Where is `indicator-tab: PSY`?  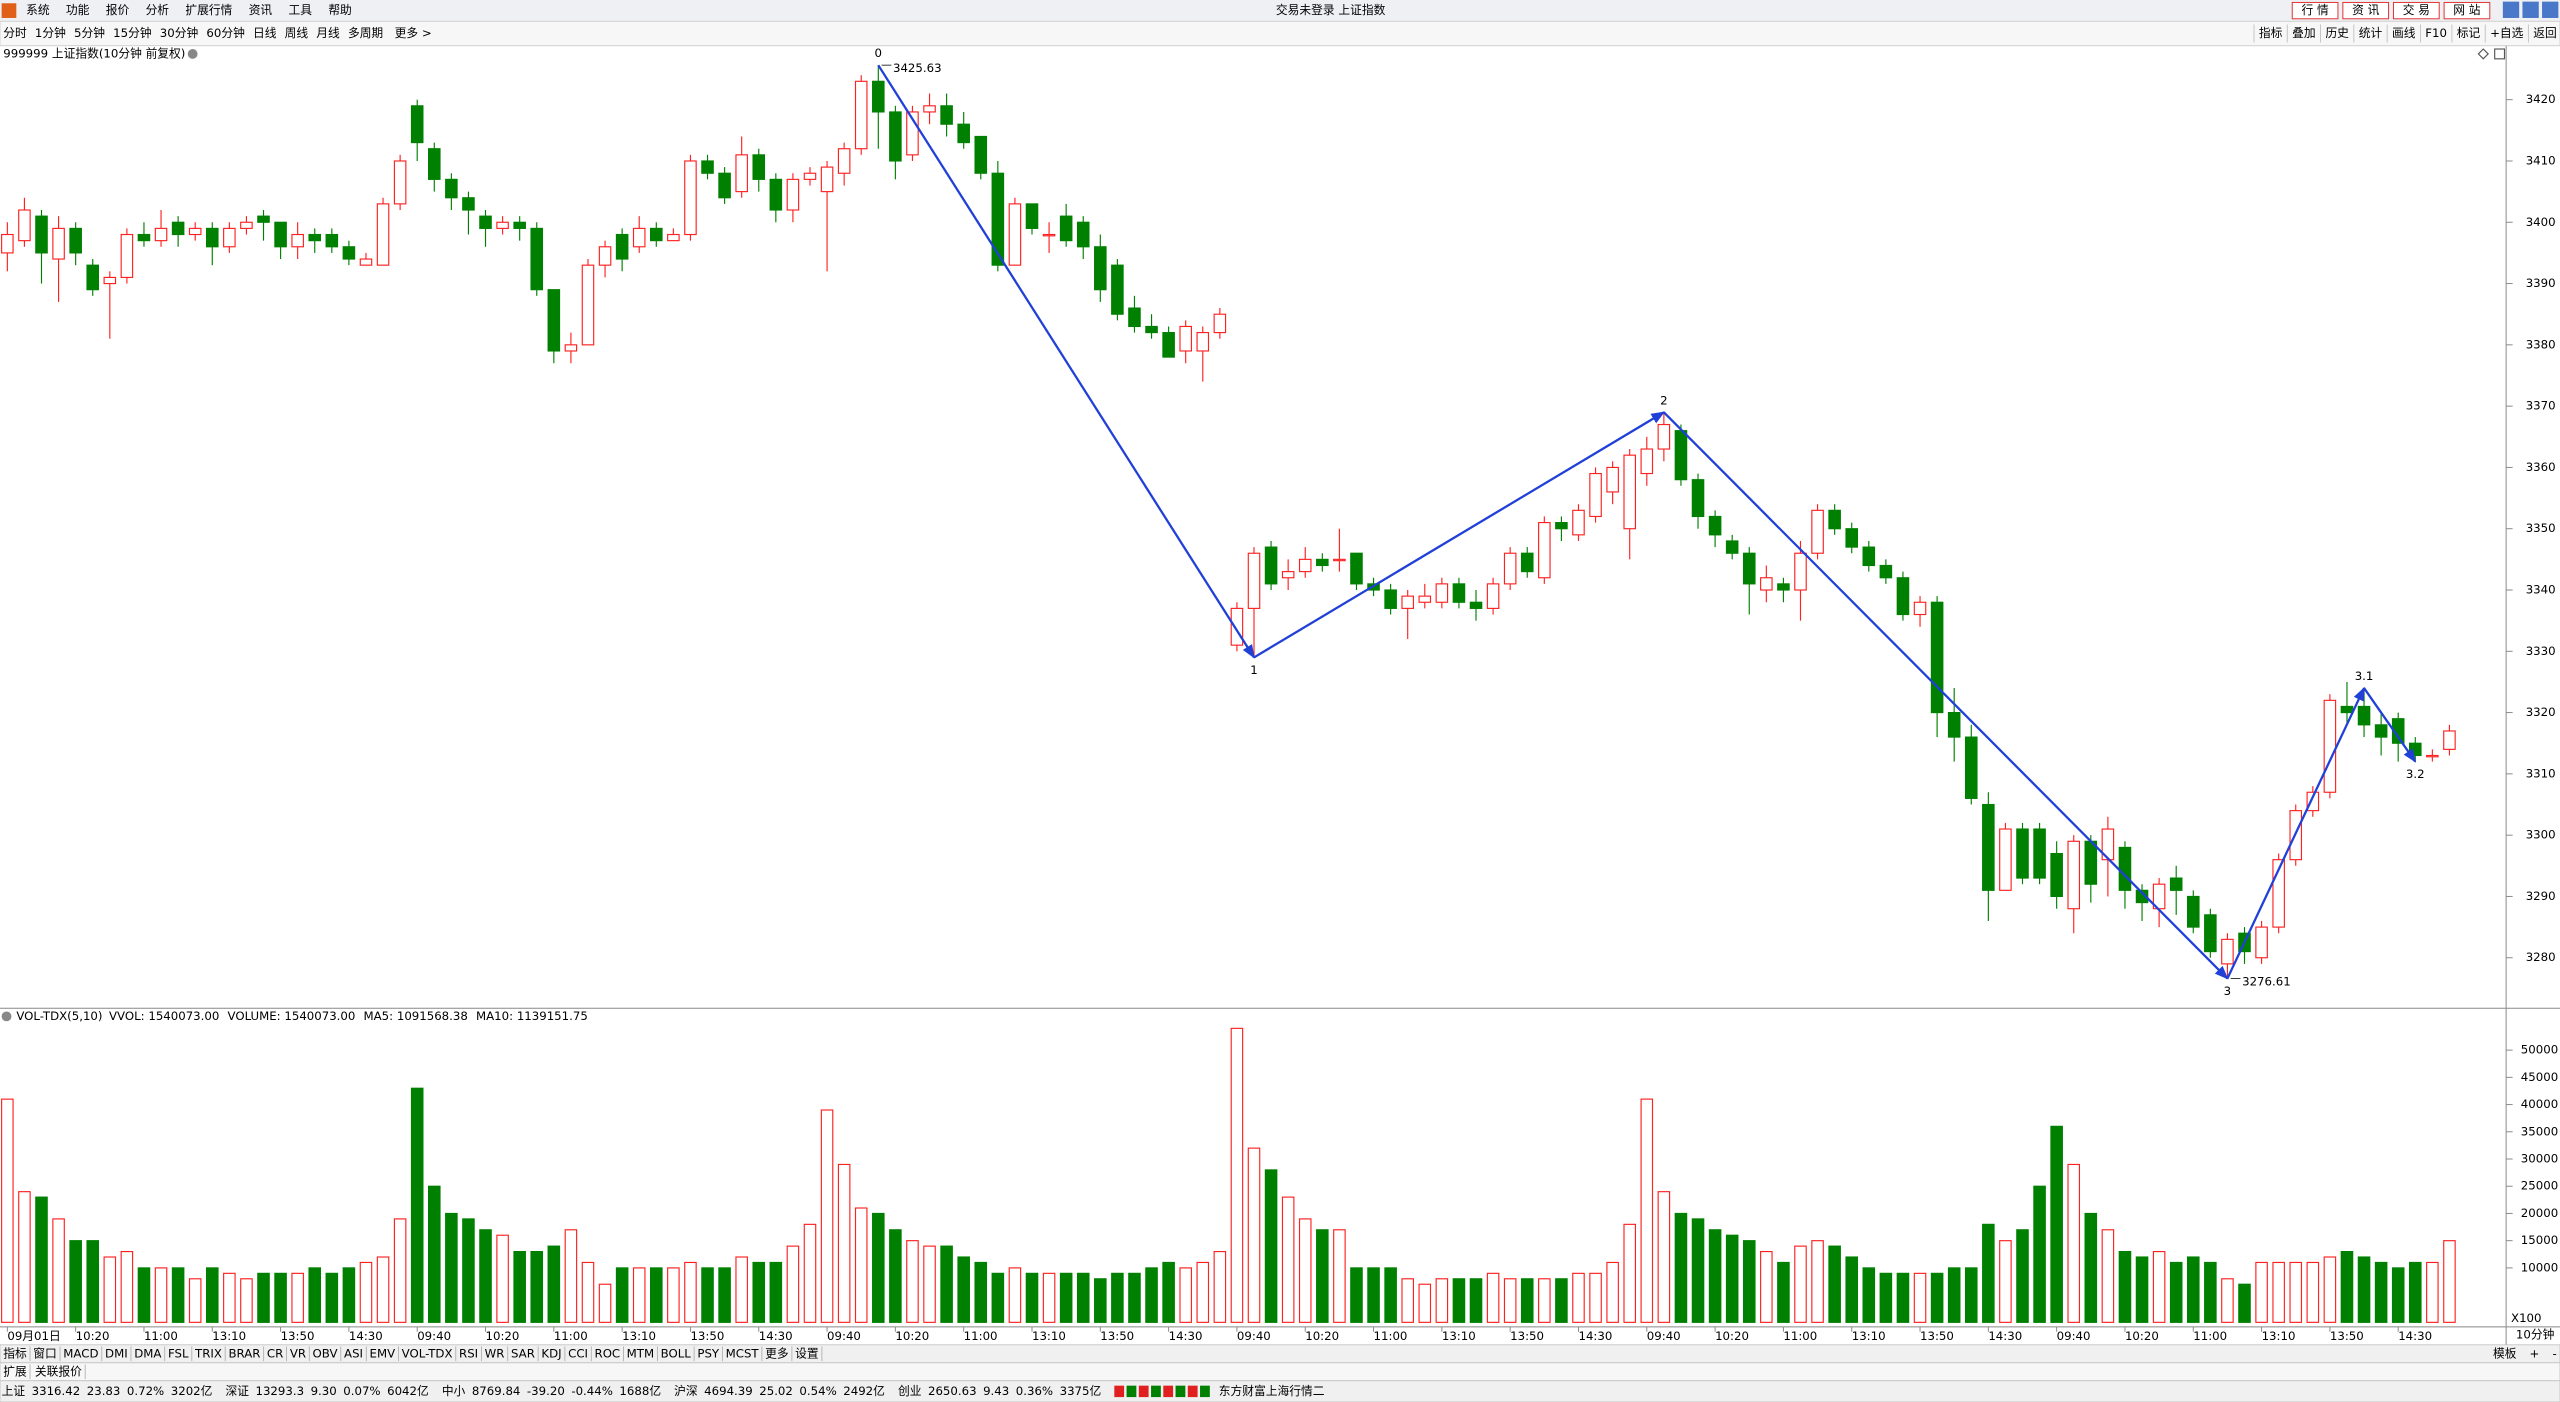
indicator-tab: PSY is located at coordinates (708, 1353).